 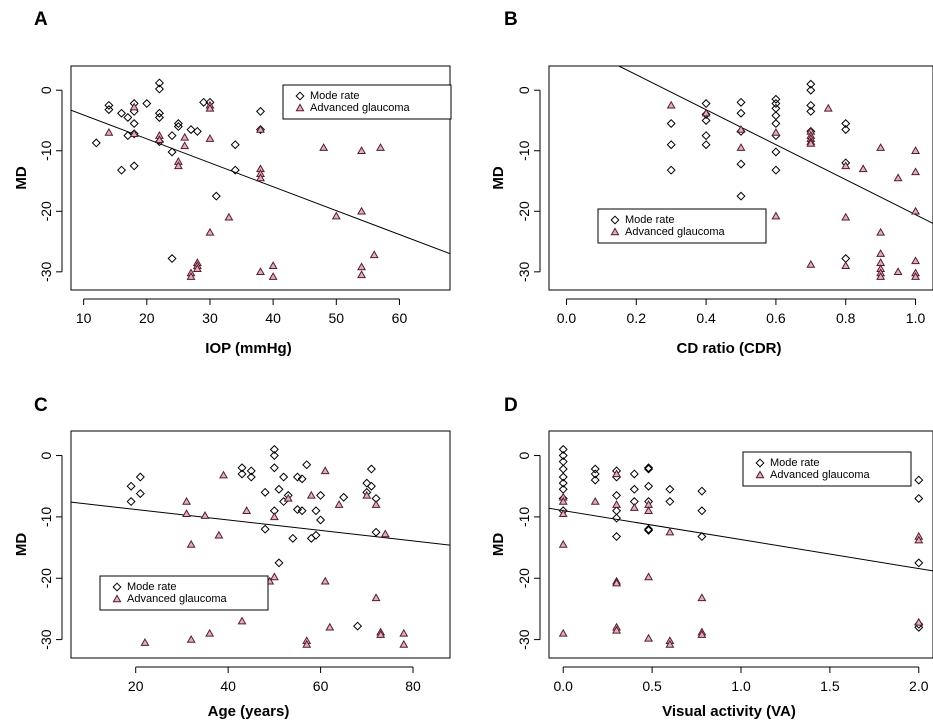 What do you see at coordinates (706, 318) in the screenshot?
I see `x-tick-label: 0.4` at bounding box center [706, 318].